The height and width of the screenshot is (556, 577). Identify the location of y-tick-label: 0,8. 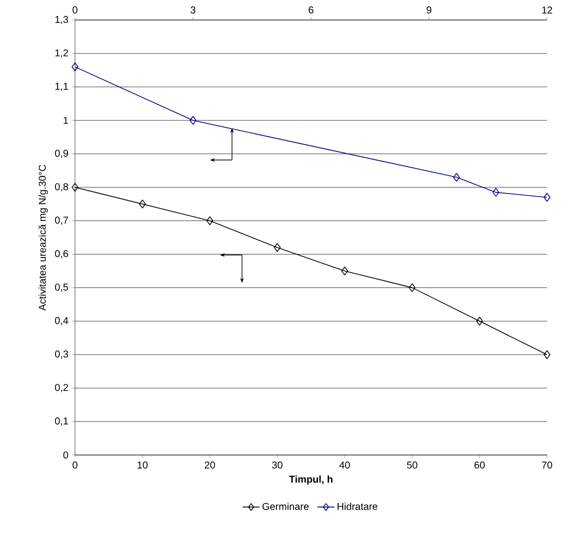
(61, 187).